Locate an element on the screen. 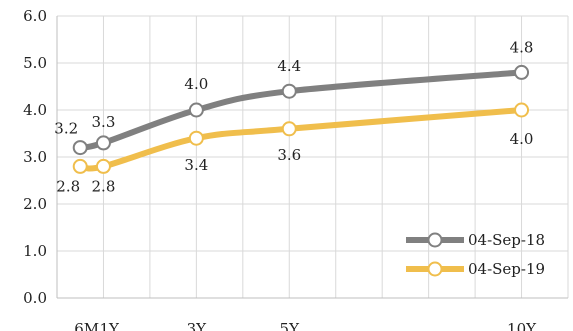  x-tick-label: 10Y is located at coordinates (522, 325).